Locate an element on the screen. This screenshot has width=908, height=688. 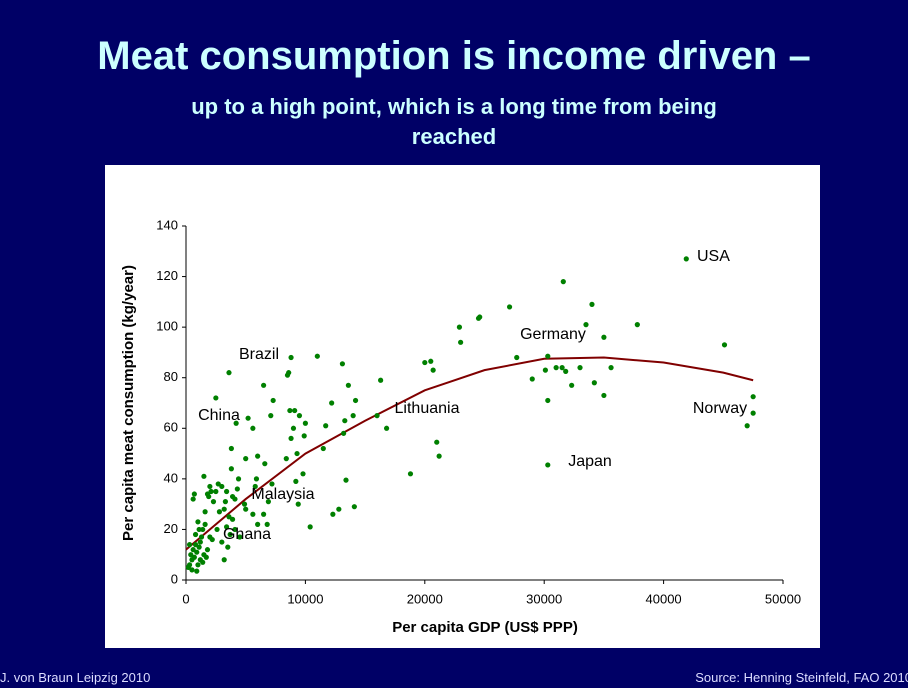
x-tick-label: 20000 is located at coordinates (425, 598).